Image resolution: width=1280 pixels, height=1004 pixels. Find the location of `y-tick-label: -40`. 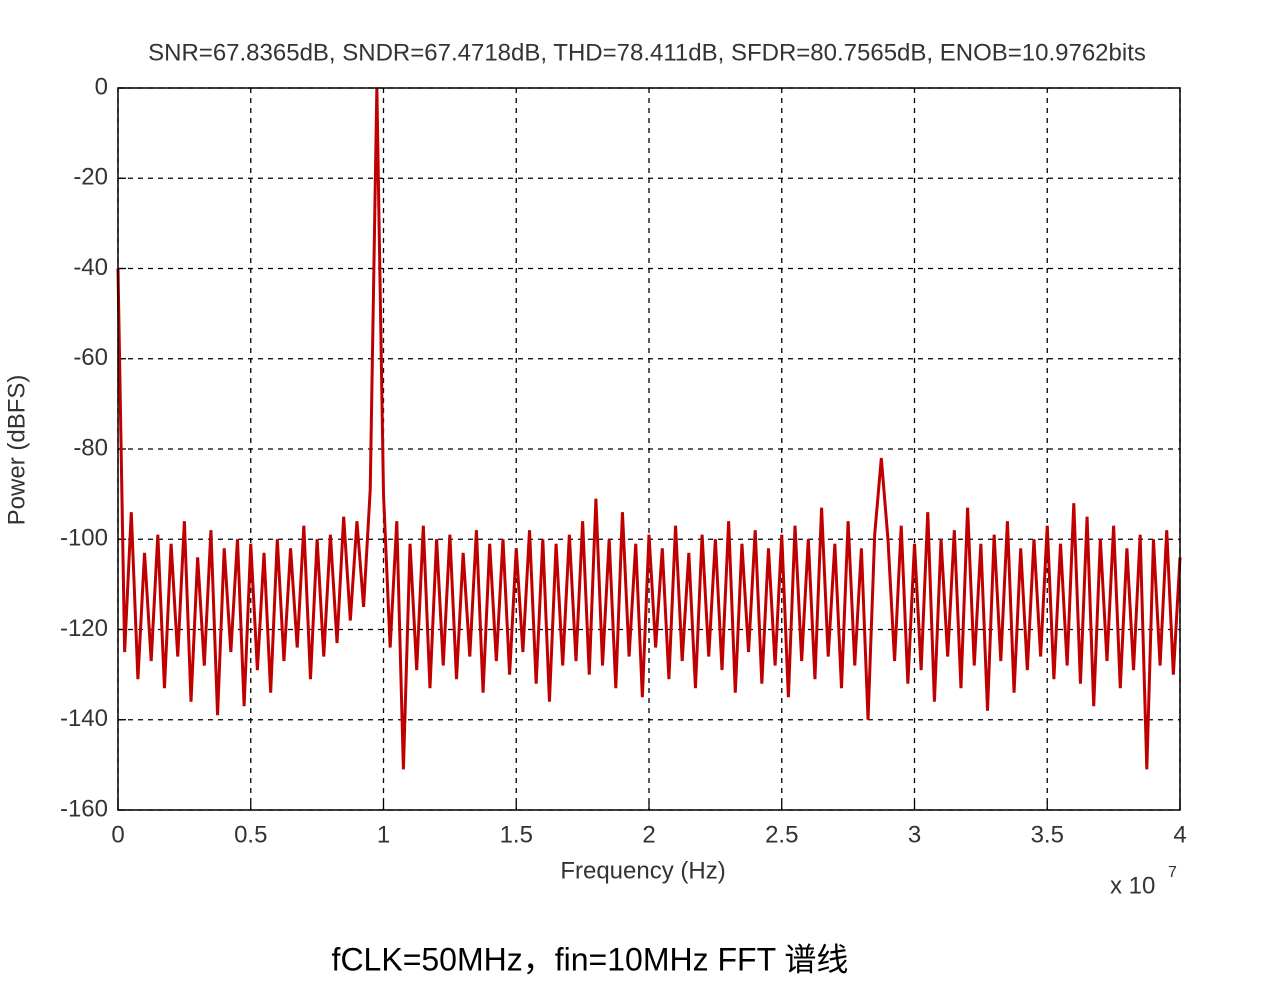

y-tick-label: -40 is located at coordinates (90, 267).